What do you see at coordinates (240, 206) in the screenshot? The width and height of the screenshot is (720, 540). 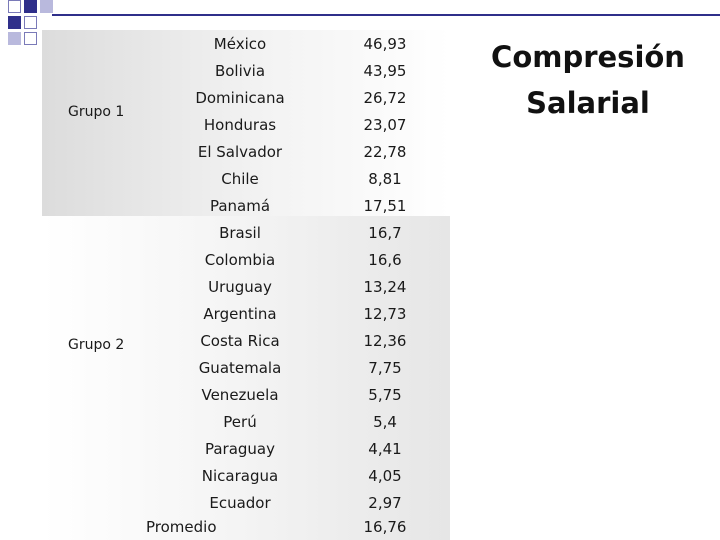 I see `country-name: Panamá` at bounding box center [240, 206].